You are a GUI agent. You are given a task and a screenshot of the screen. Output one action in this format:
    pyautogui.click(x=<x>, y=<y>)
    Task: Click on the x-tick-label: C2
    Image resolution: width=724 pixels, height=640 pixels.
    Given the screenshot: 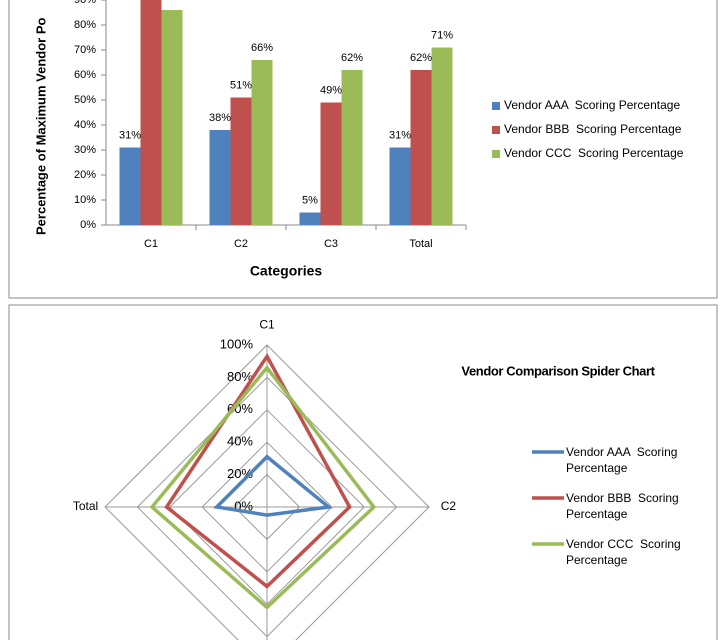 What is the action you would take?
    pyautogui.click(x=241, y=244)
    